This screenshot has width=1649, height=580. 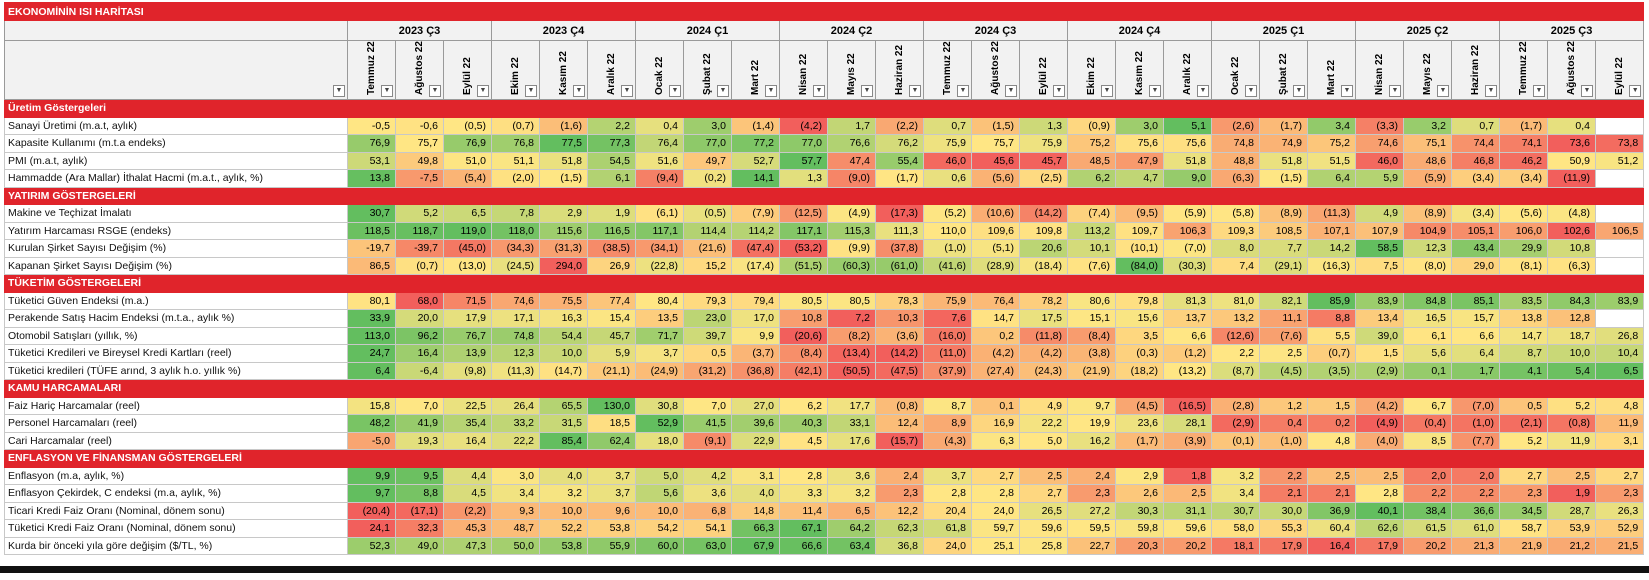 What do you see at coordinates (1091, 493) in the screenshot?
I see `cell: 2,3` at bounding box center [1091, 493].